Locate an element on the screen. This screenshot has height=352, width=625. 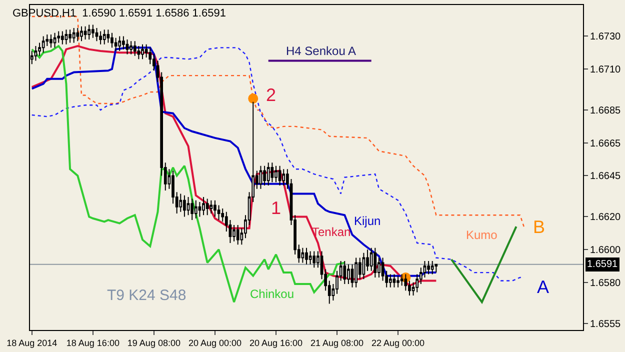
annotation: T9 K24 S48 is located at coordinates (146, 295).